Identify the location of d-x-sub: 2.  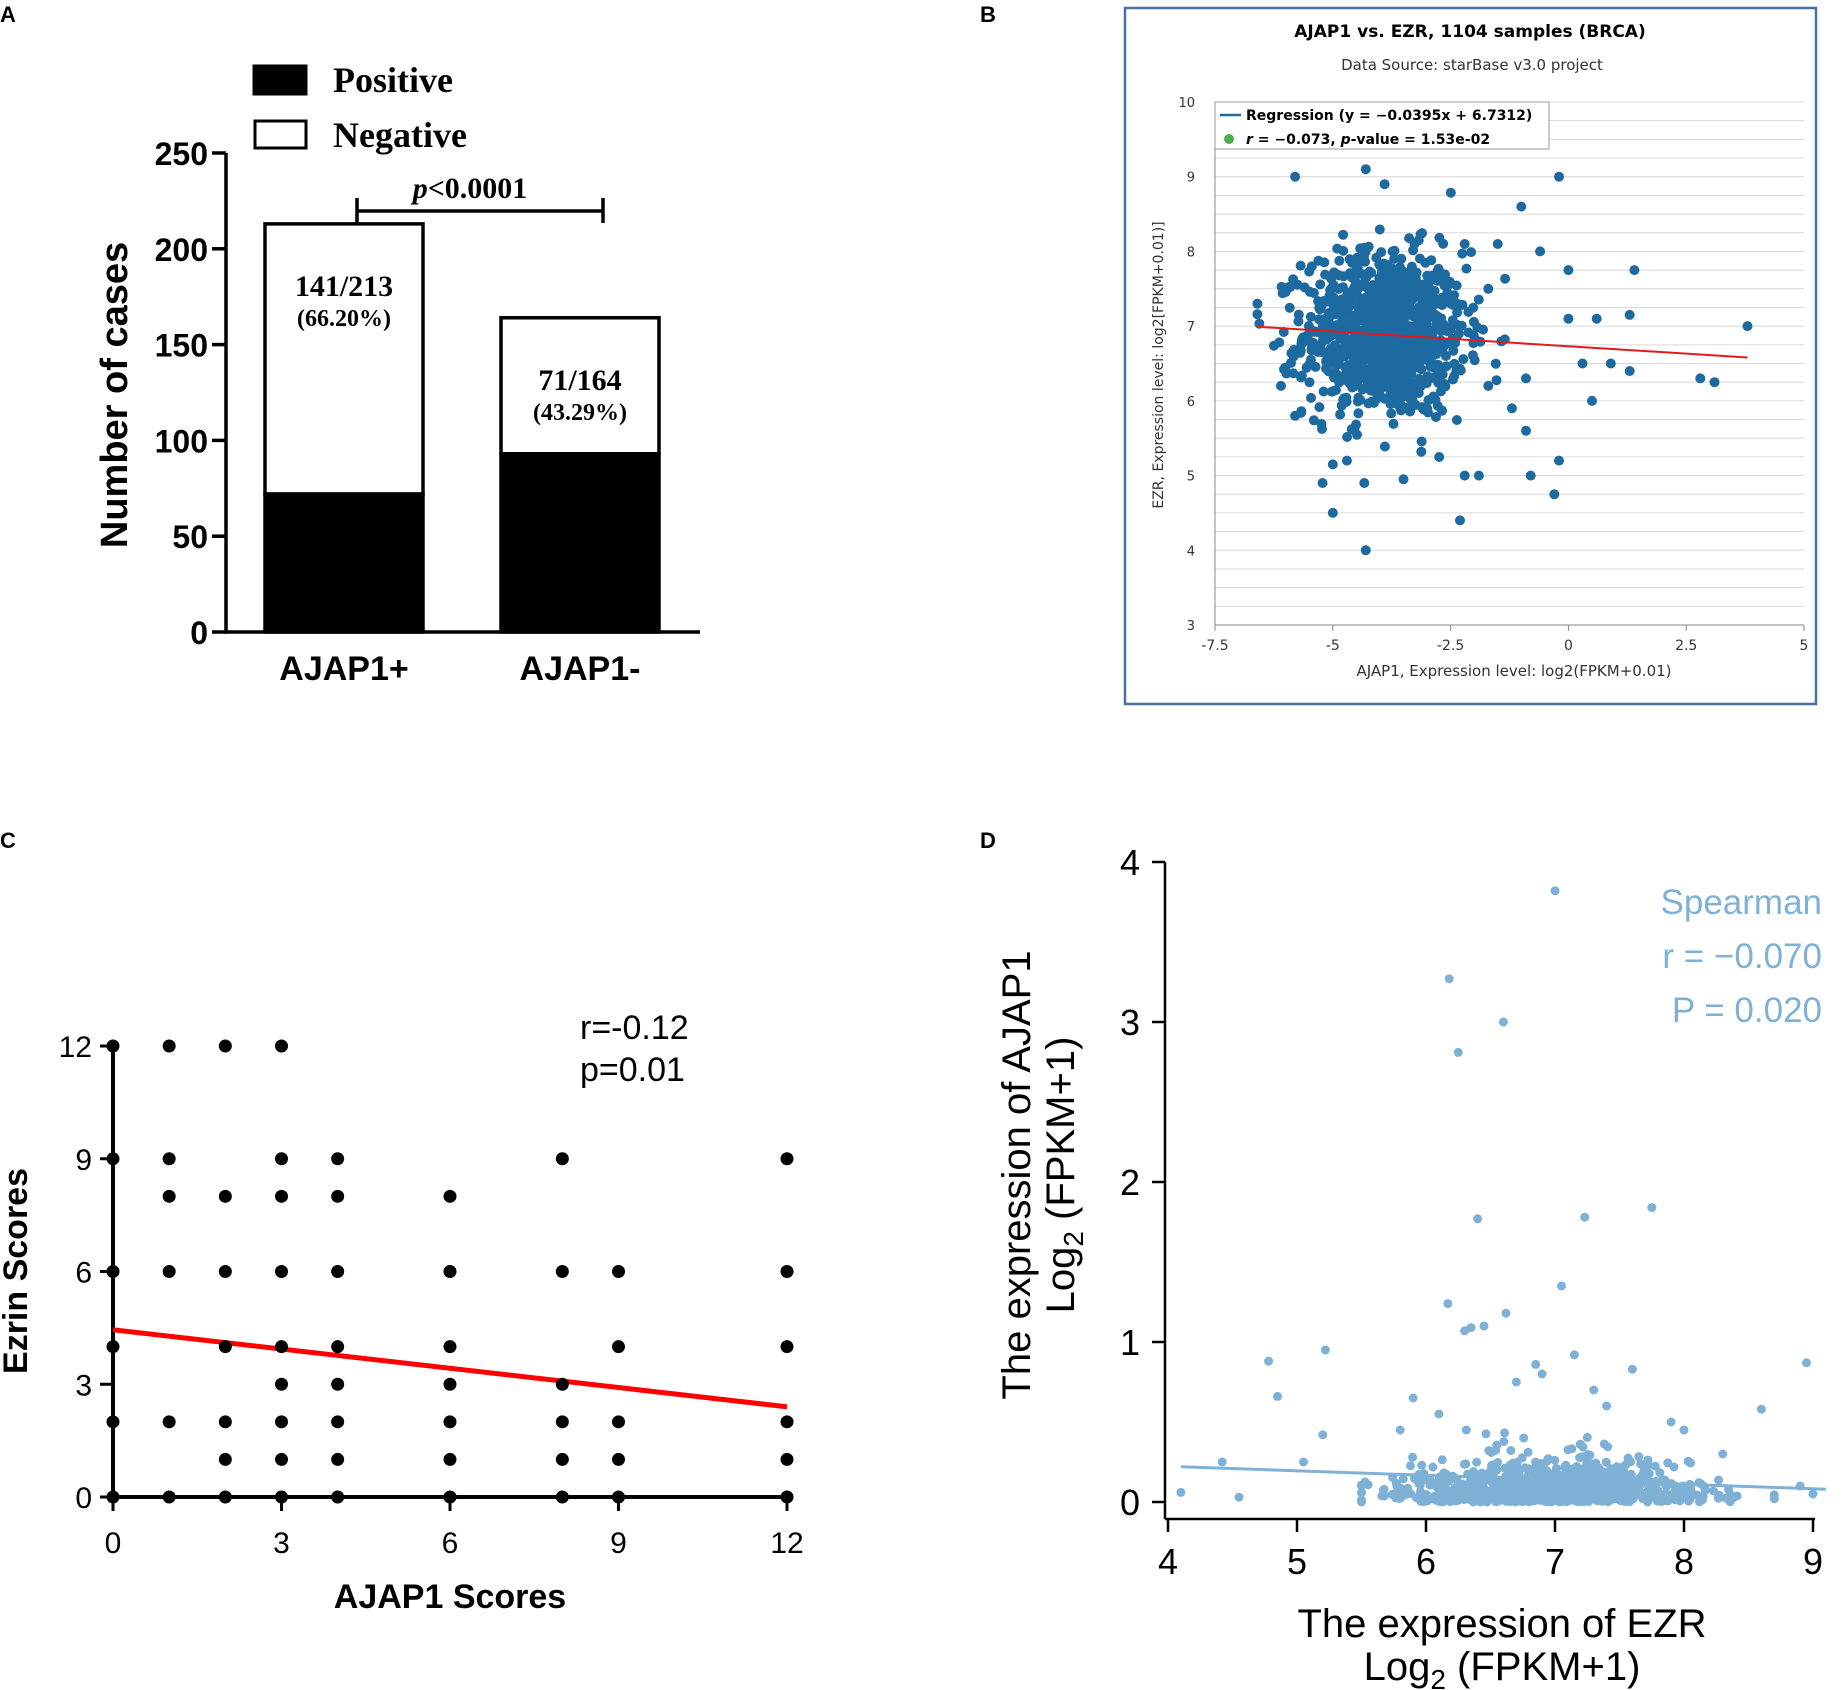
(1438, 1677).